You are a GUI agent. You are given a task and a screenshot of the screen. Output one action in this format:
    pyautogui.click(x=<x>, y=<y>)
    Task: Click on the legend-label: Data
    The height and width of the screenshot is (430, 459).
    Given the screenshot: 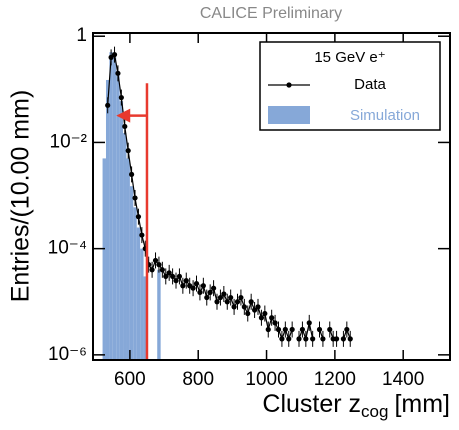 What is the action you would take?
    pyautogui.click(x=370, y=84)
    